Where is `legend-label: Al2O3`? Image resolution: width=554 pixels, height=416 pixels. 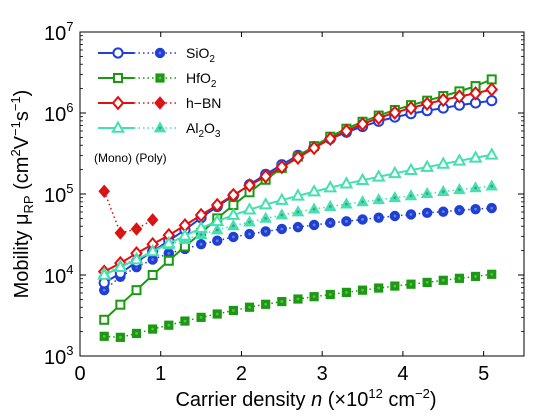
legend-label: Al2O3 is located at coordinates (203, 130).